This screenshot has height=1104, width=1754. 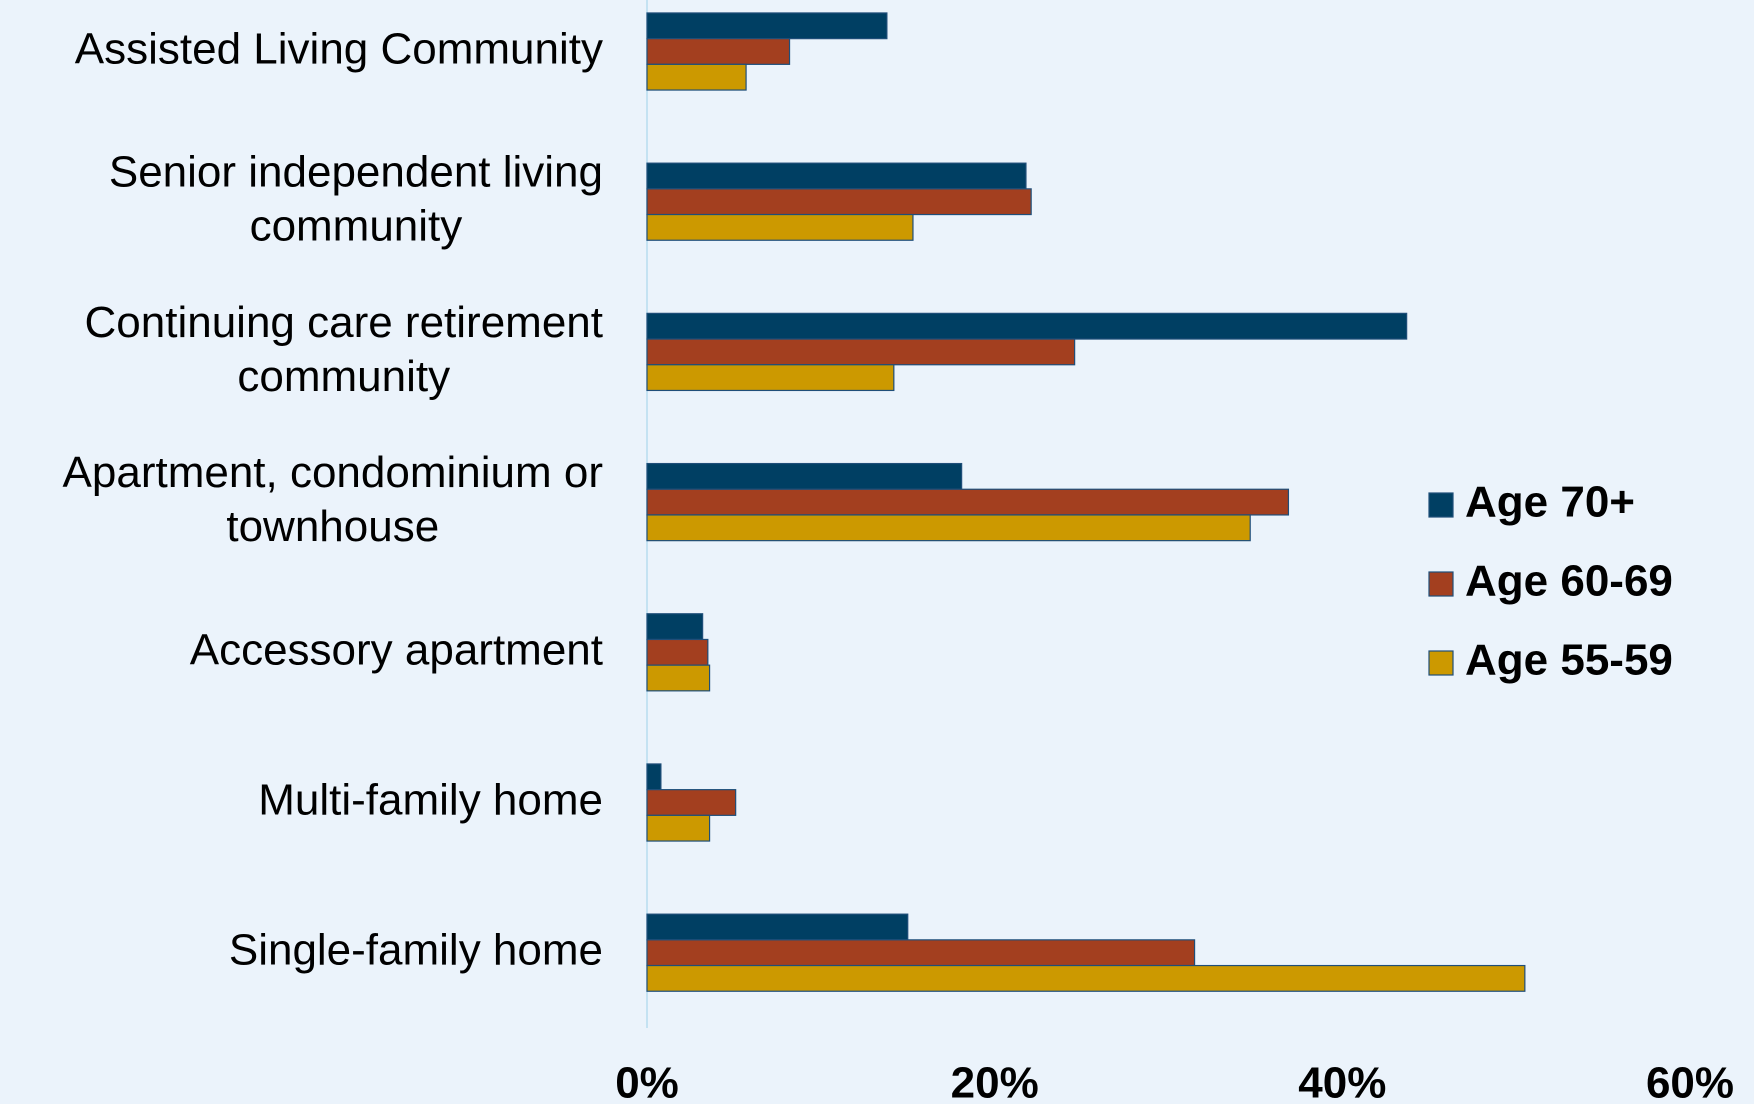 I want to click on x-tick-label: 40%, so click(x=1342, y=1081).